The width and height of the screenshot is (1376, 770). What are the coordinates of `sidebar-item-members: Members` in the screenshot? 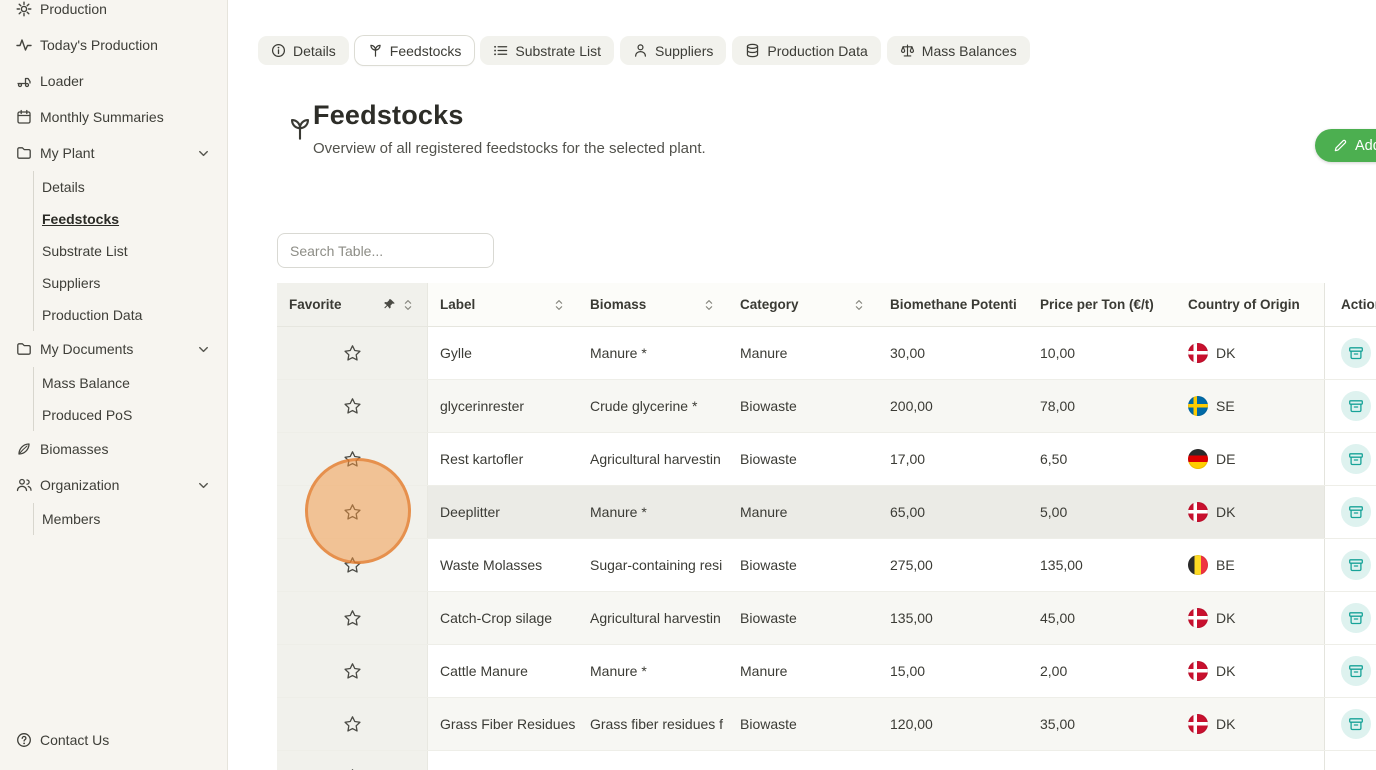 It's located at (71, 519).